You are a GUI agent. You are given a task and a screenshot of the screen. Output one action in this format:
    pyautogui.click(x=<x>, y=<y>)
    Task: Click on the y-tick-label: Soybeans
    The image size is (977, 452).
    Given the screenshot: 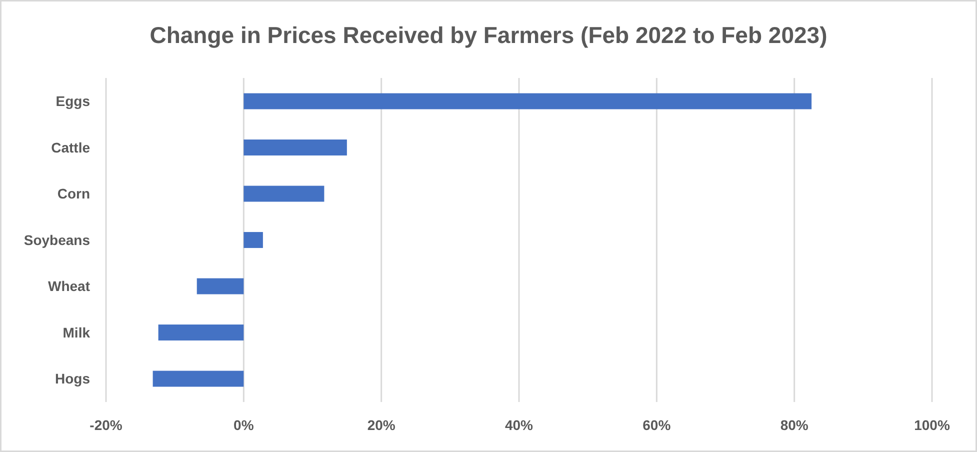 What is the action you would take?
    pyautogui.click(x=57, y=240)
    